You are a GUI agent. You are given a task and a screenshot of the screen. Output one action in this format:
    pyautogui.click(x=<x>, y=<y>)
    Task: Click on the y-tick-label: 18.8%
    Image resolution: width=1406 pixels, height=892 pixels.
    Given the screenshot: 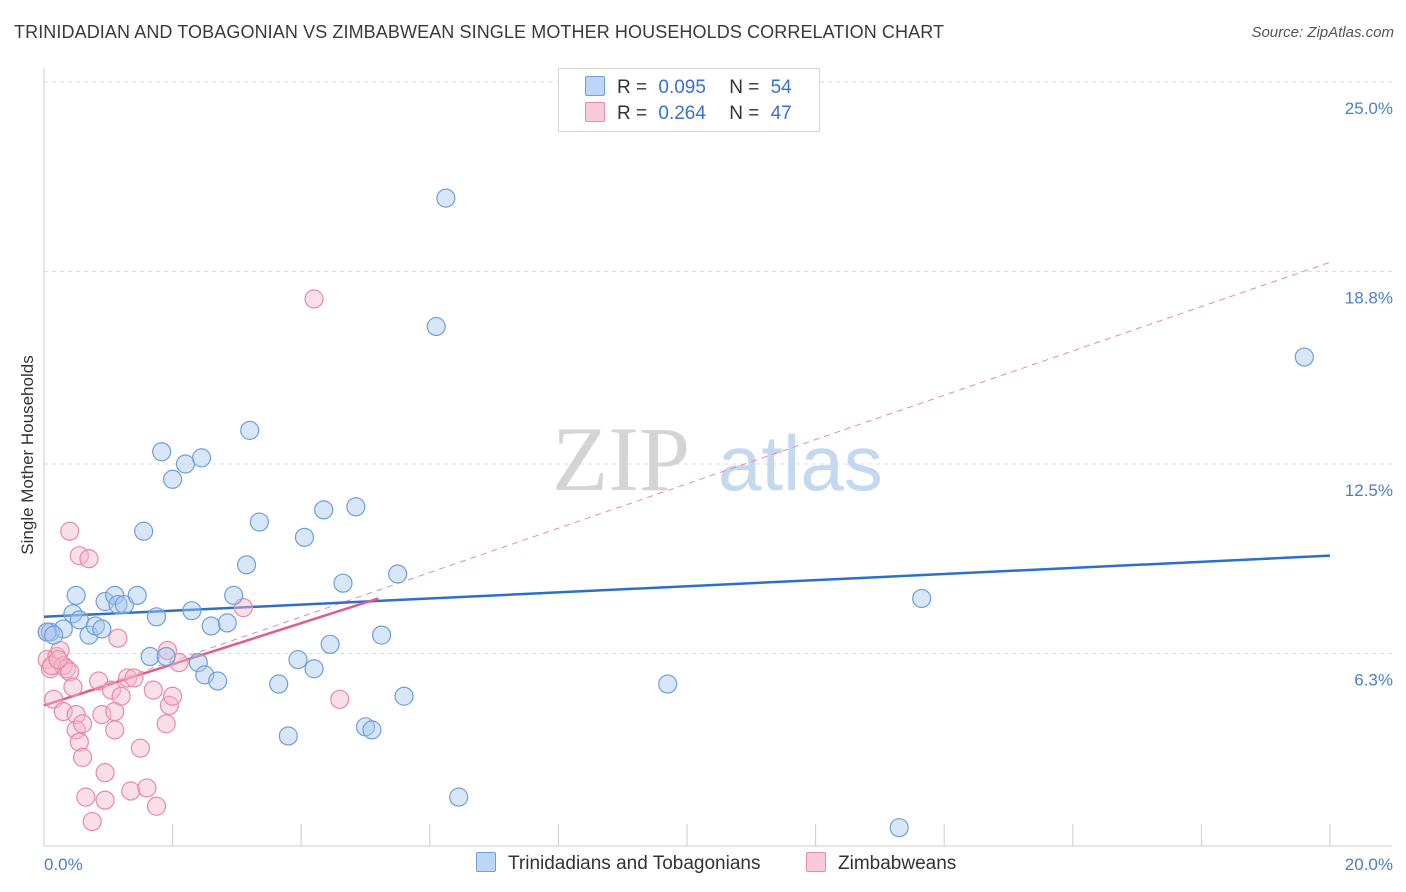 What is the action you would take?
    pyautogui.click(x=1369, y=297)
    